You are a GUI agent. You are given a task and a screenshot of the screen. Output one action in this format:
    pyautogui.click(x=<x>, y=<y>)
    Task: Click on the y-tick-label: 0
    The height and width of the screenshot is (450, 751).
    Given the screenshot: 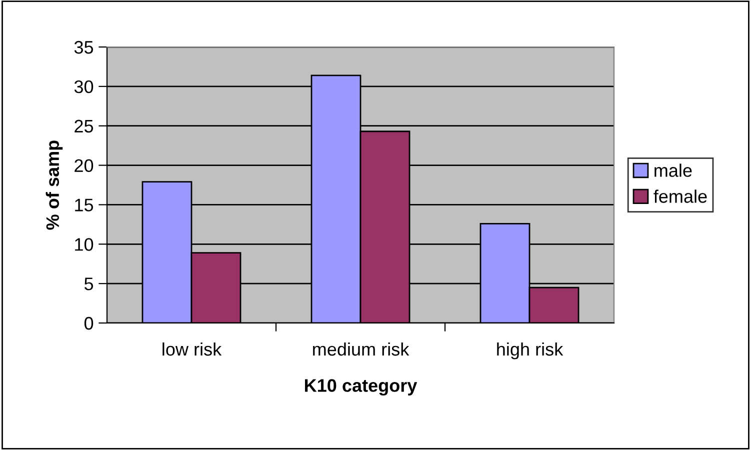 What is the action you would take?
    pyautogui.click(x=89, y=323)
    